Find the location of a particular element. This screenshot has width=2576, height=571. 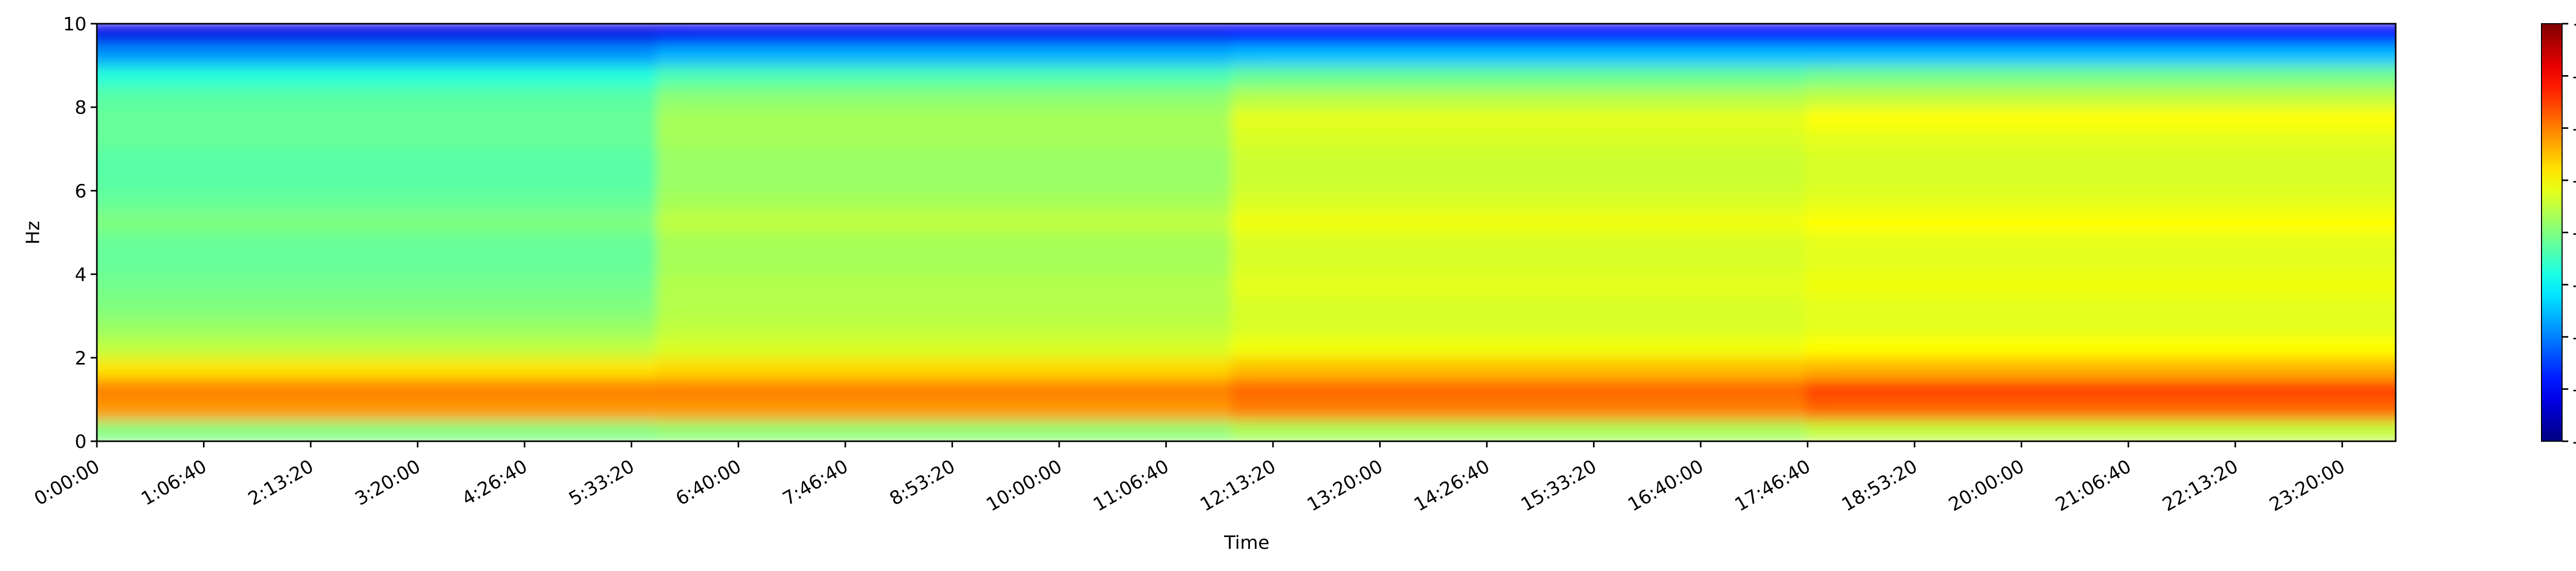

y-tick-label: 2 is located at coordinates (81, 358).